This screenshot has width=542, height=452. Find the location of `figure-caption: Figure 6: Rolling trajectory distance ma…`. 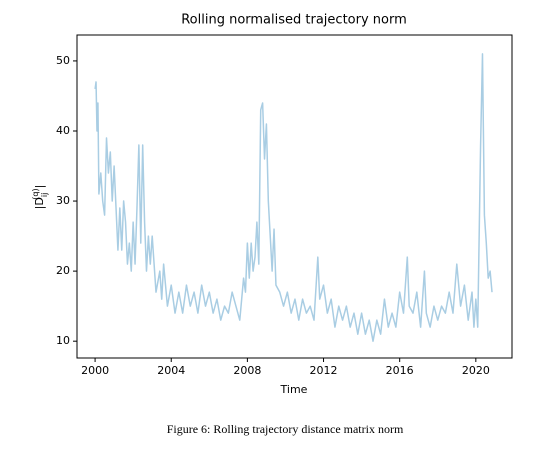

figure-caption: Figure 6: Rolling trajectory distance ma… is located at coordinates (285, 429).